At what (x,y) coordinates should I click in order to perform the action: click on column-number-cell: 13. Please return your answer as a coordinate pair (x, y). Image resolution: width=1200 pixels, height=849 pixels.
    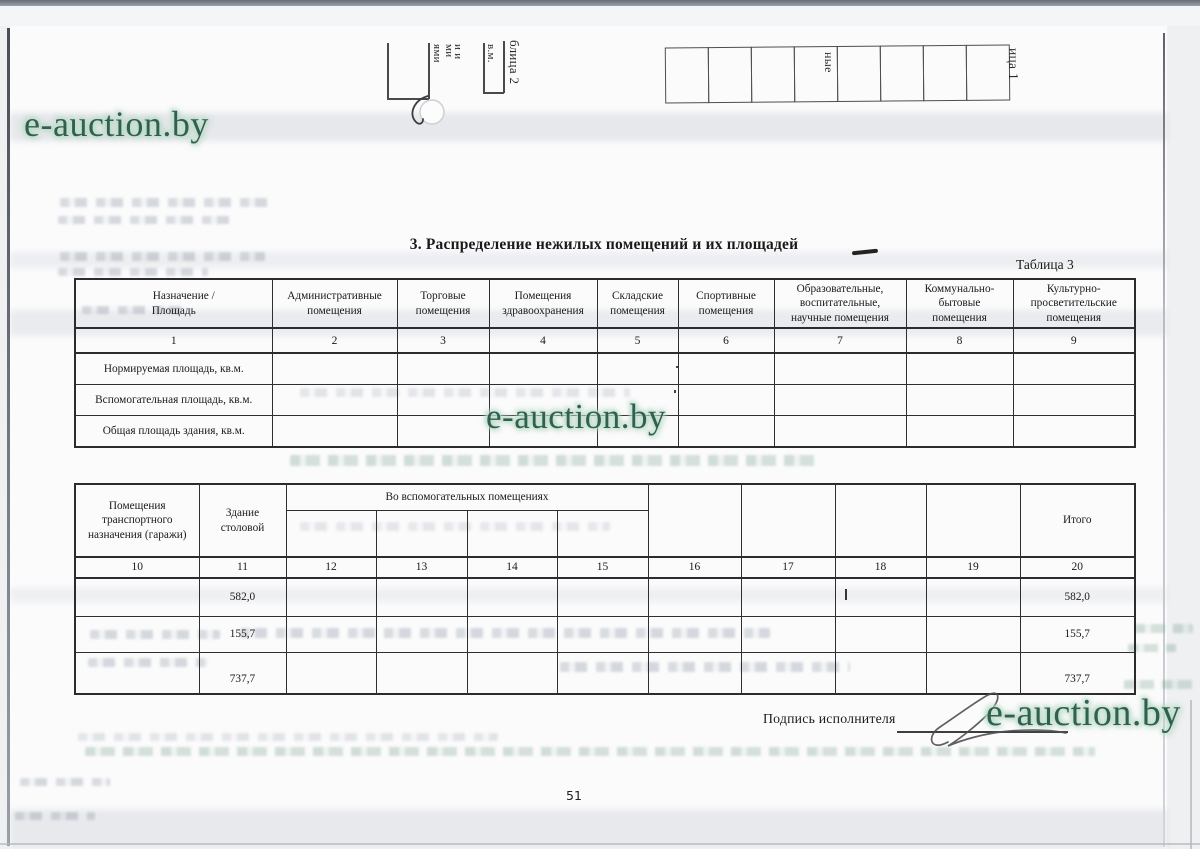
    Looking at the image, I should click on (421, 567).